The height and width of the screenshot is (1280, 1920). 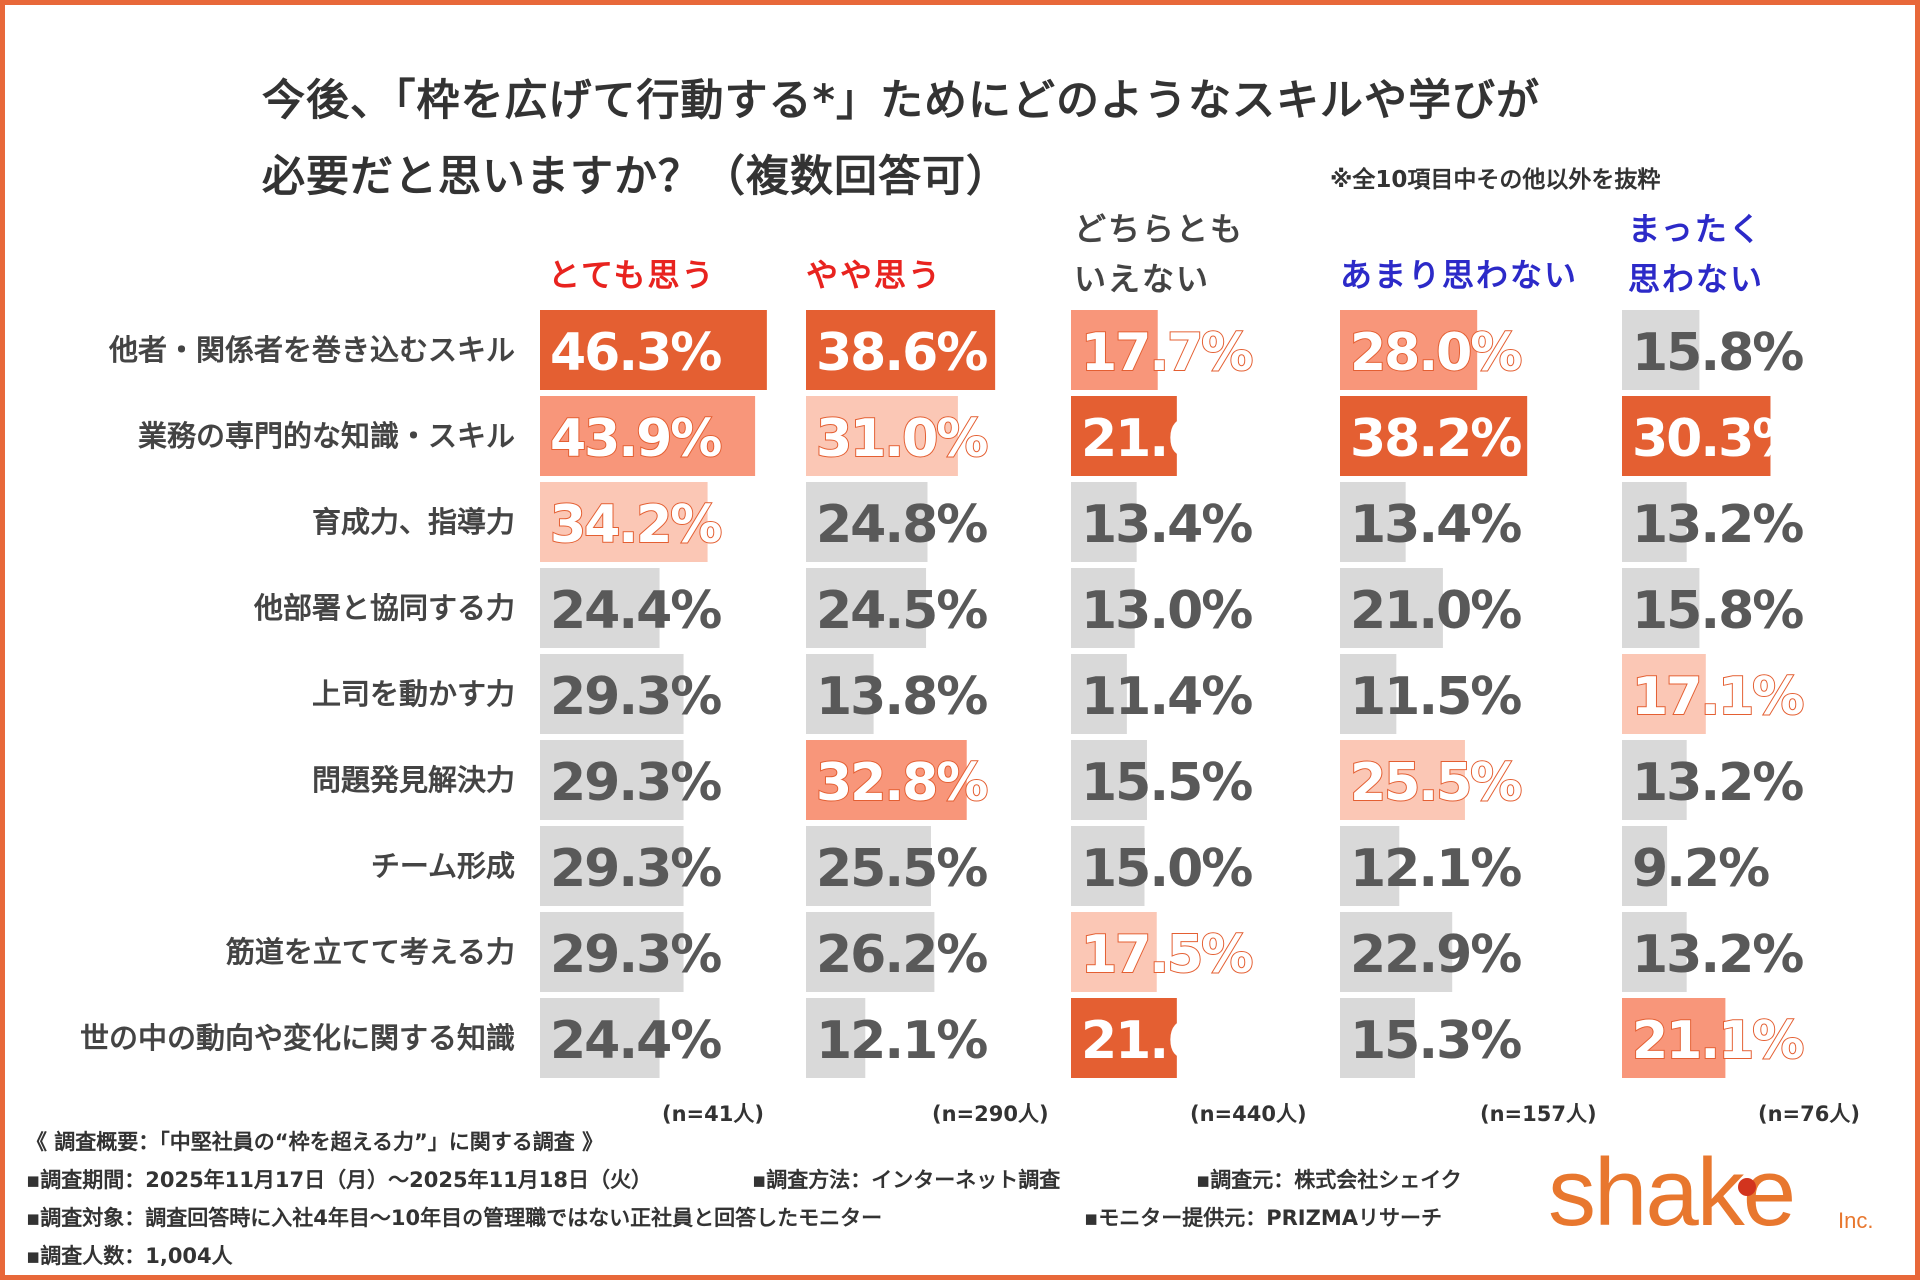 What do you see at coordinates (1664, 694) in the screenshot?
I see `bar-s5-r5` at bounding box center [1664, 694].